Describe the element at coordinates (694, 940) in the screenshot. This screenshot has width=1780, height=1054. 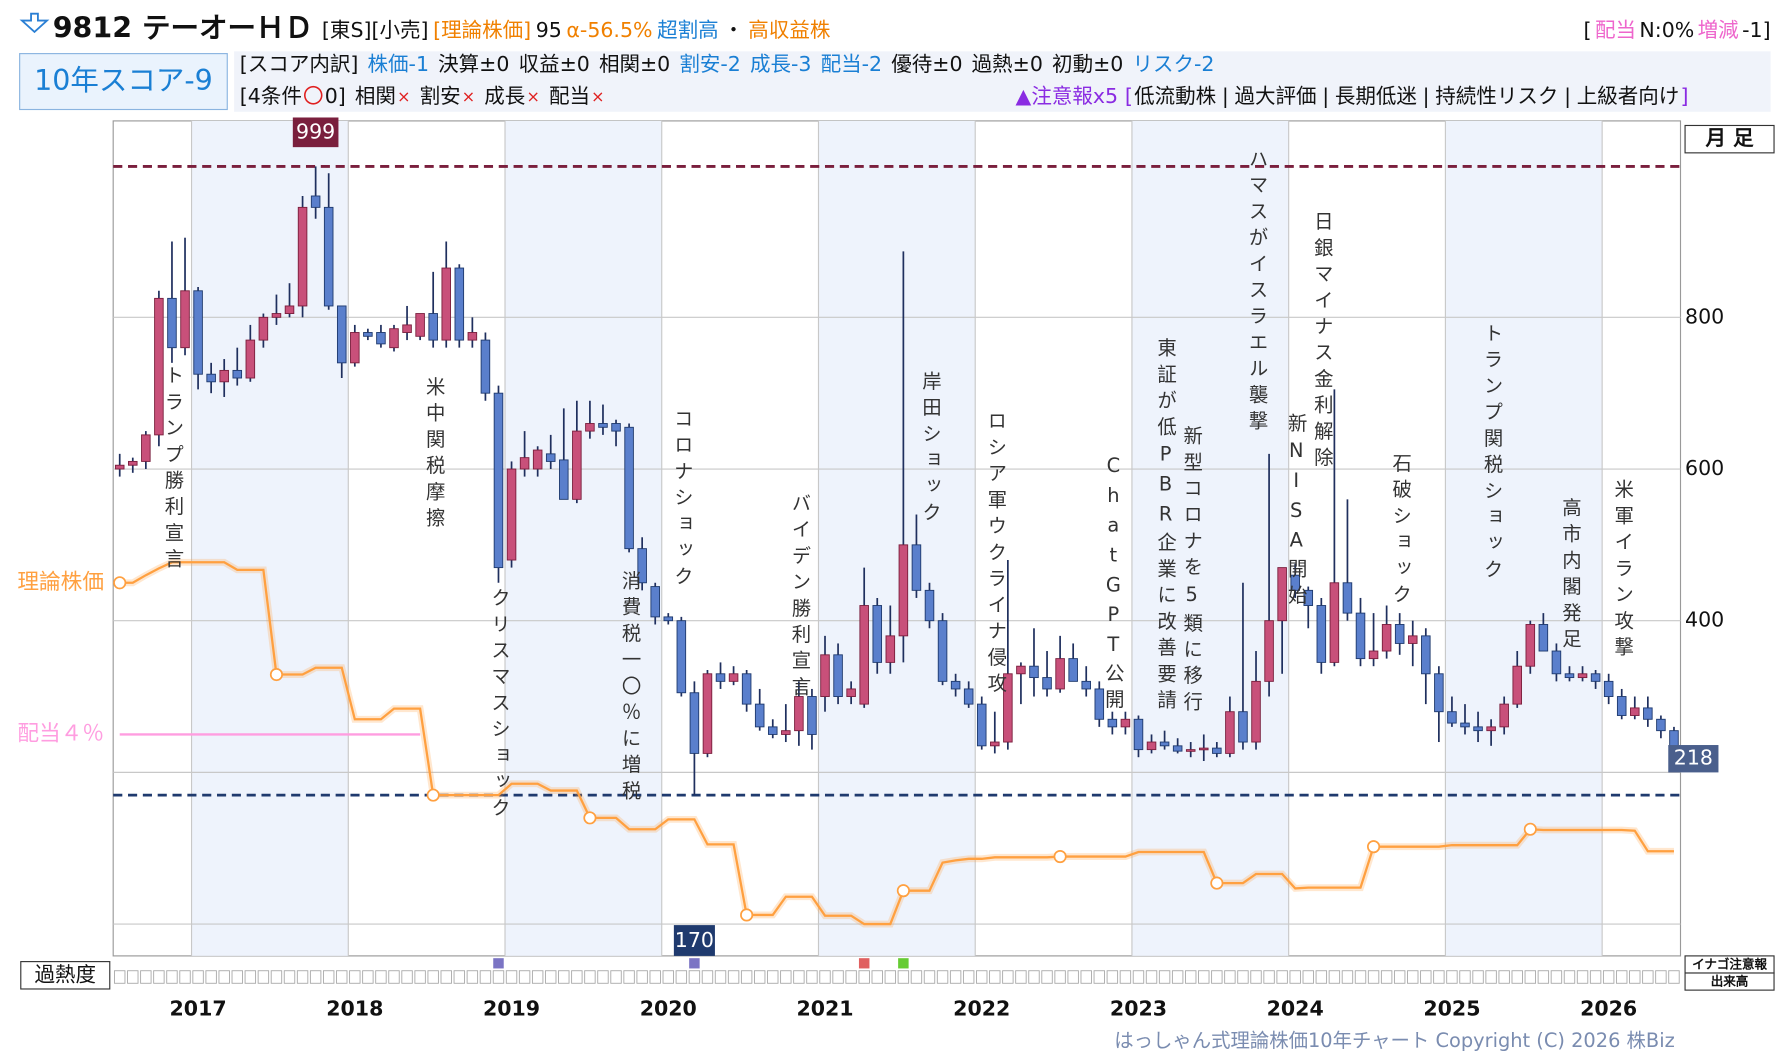
I see `min-label: 170` at that location.